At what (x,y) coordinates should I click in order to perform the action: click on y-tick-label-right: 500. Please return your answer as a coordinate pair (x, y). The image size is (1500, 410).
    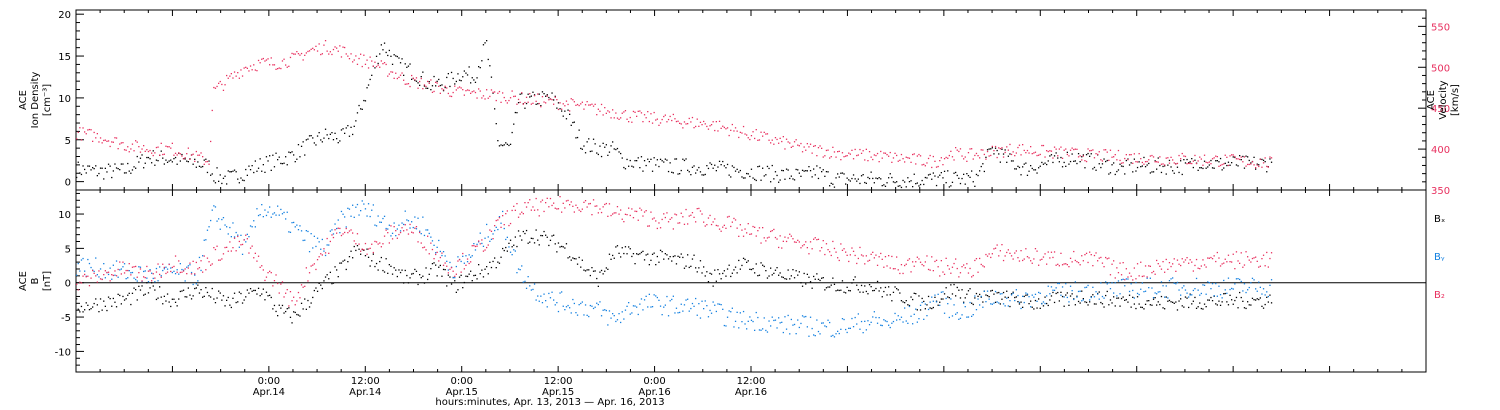
    Looking at the image, I should click on (1440, 68).